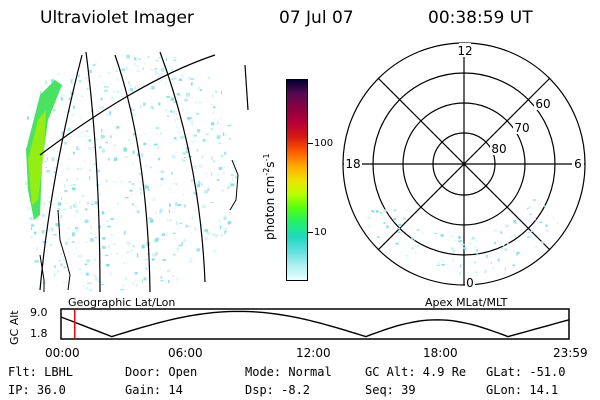 The height and width of the screenshot is (400, 600). Describe the element at coordinates (127, 105) in the screenshot. I see `parallel-line` at that location.